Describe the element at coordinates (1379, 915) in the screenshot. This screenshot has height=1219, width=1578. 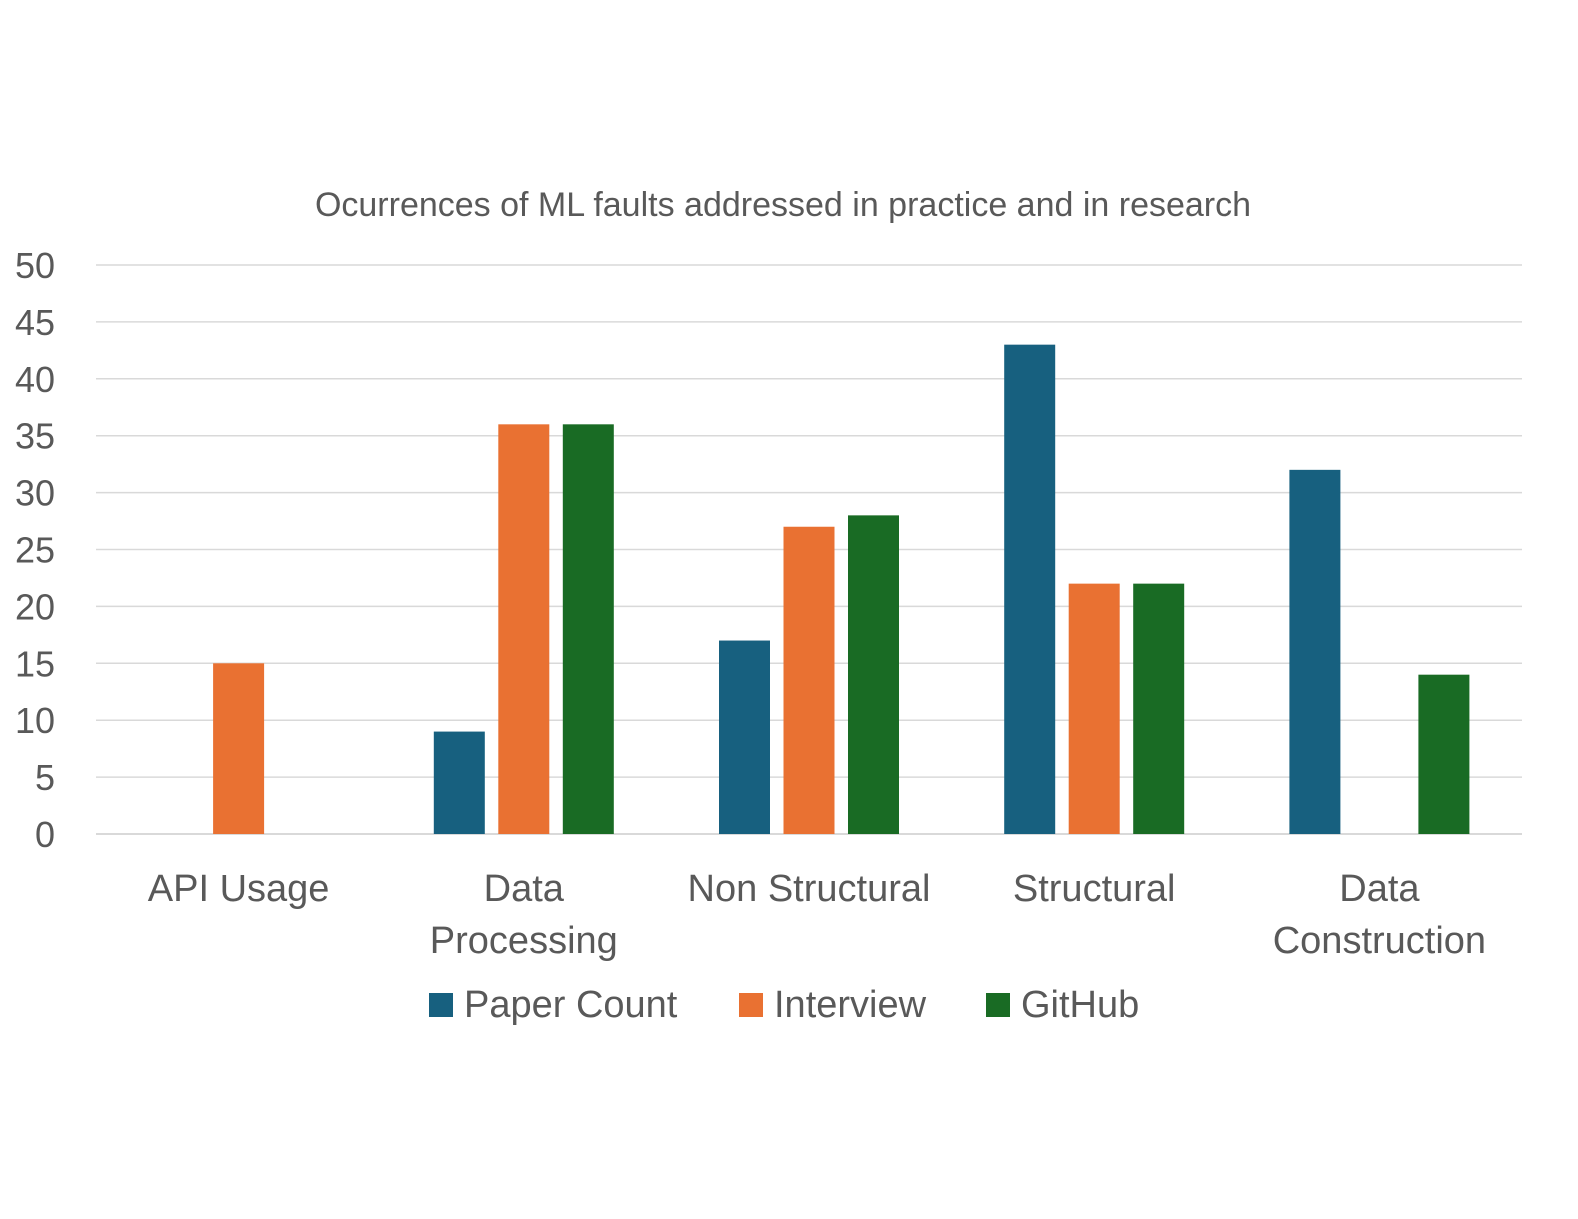
I see `x-tick-label: Data Construction` at that location.